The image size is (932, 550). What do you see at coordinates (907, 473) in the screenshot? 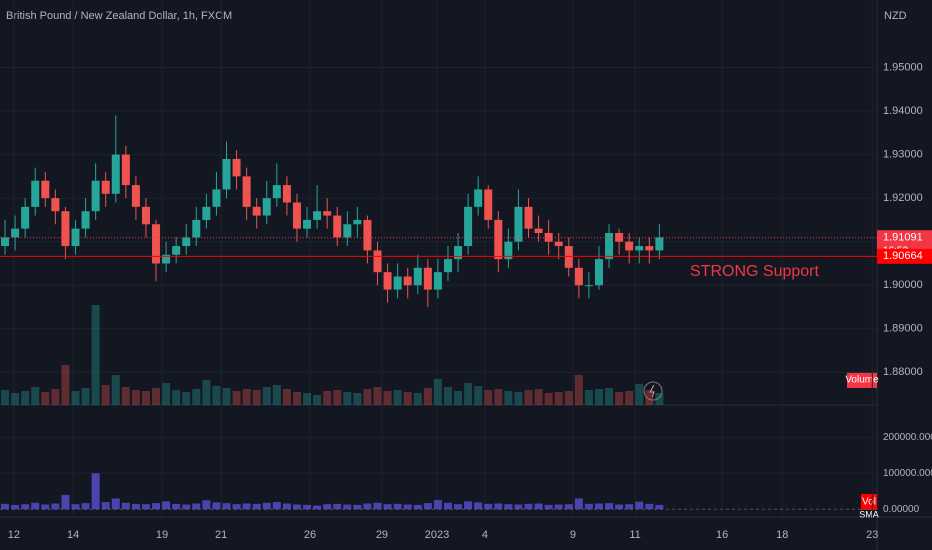
I see `y-tick-label: 100000.00000` at bounding box center [907, 473].